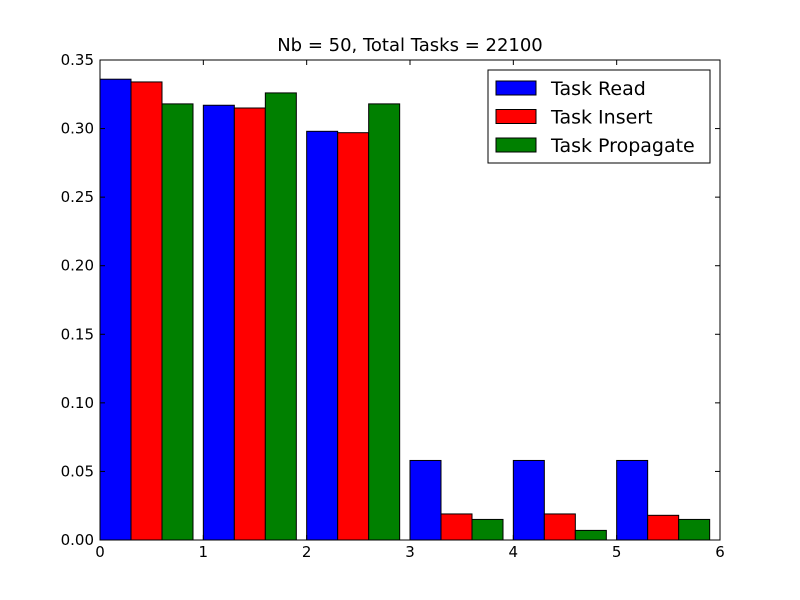 The width and height of the screenshot is (800, 600). I want to click on legend-label: Task Propagate, so click(622, 146).